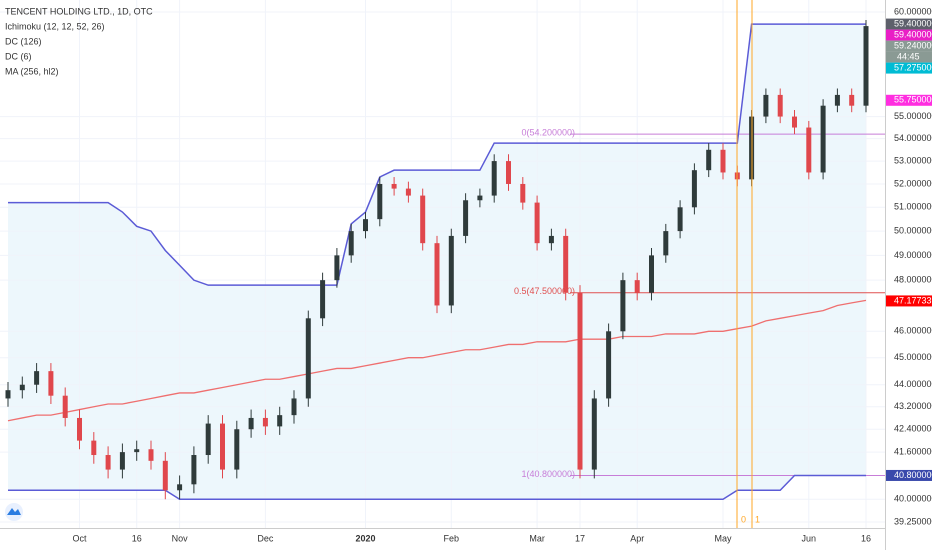 The height and width of the screenshot is (550, 932). I want to click on price-label: 40.800000, so click(913, 475).